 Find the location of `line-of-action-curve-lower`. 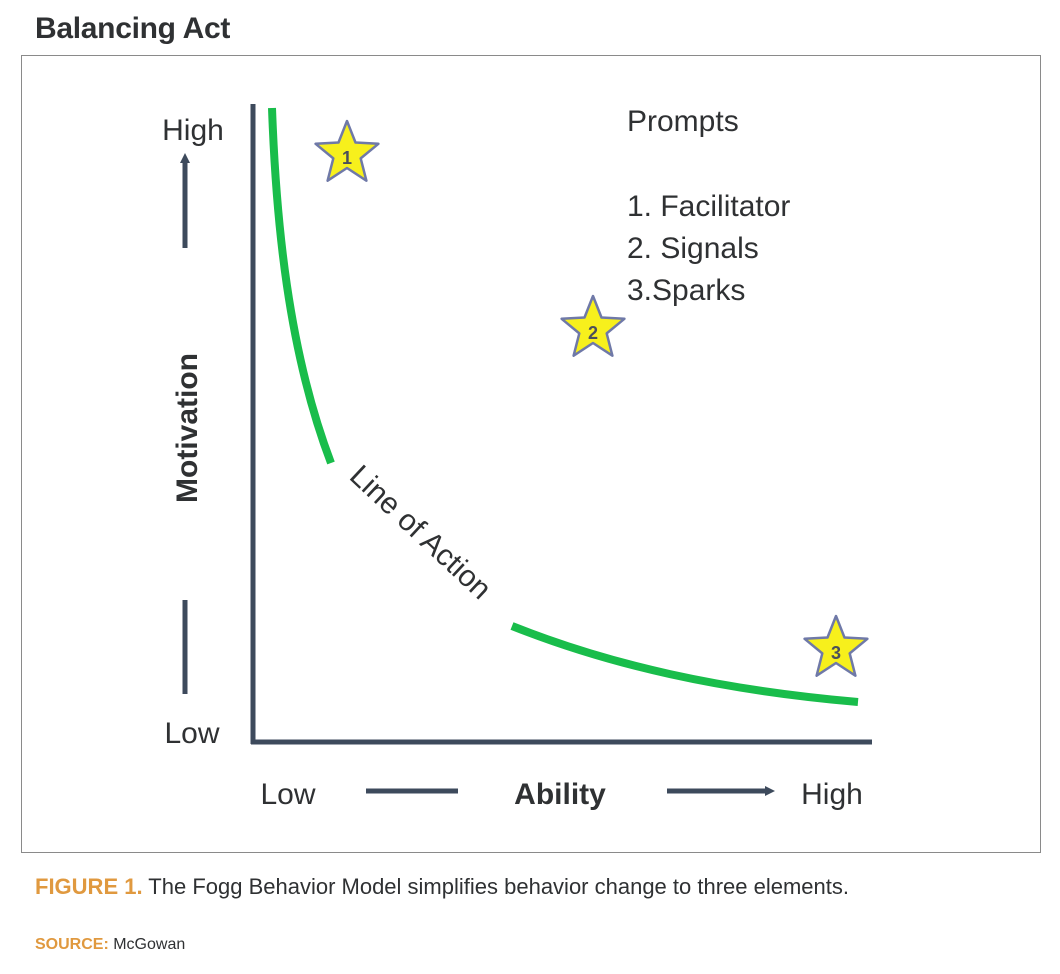

line-of-action-curve-lower is located at coordinates (684, 664).